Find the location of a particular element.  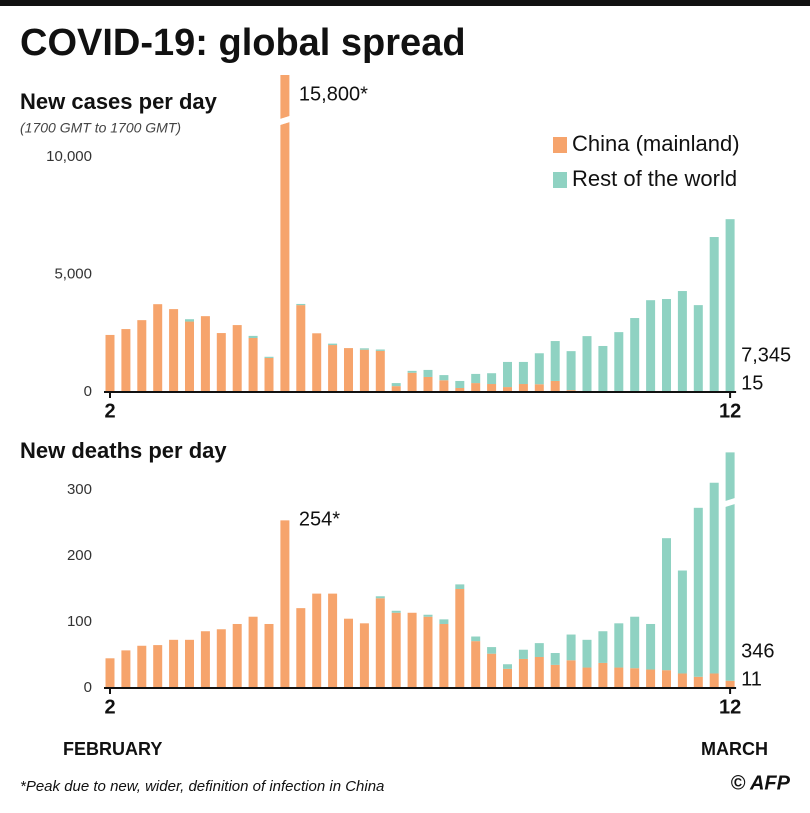

page-title: COVID-19: global spread is located at coordinates (243, 43).